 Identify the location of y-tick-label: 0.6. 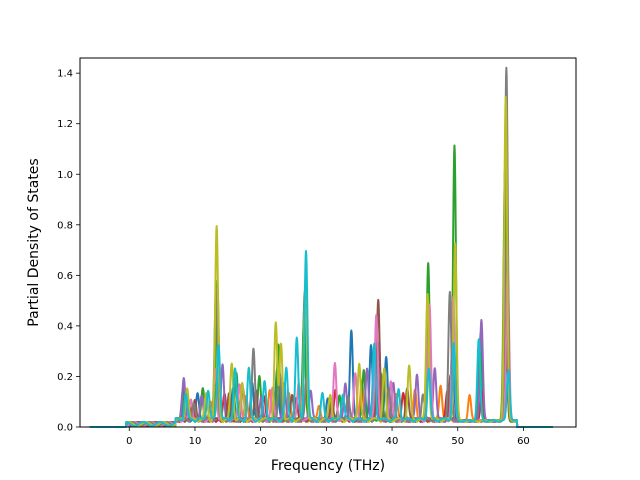
(65, 276).